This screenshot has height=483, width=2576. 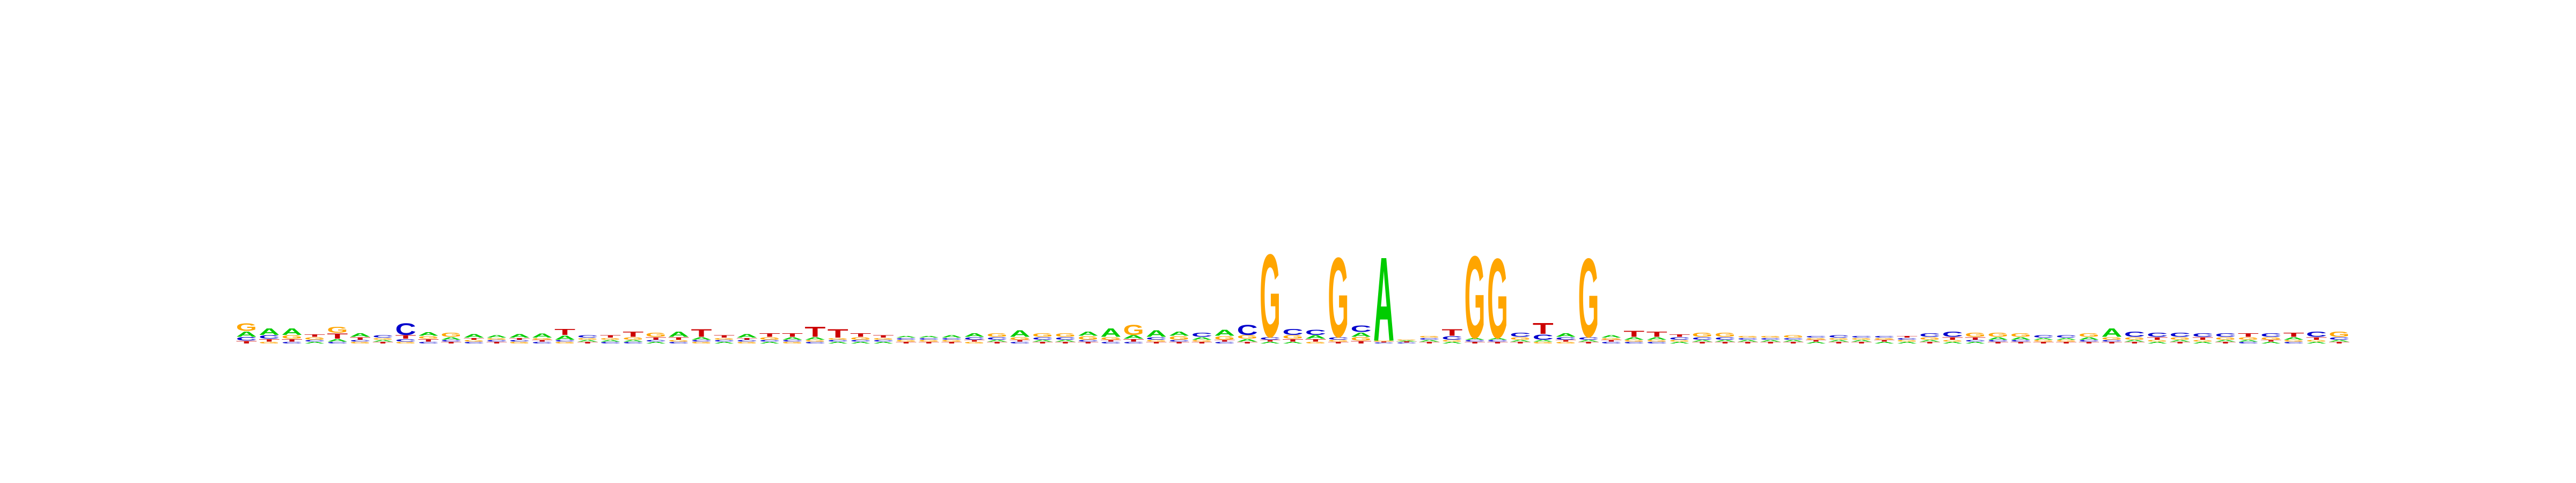 I want to click on logo-letter-a-pos-6: A, so click(x=360, y=335).